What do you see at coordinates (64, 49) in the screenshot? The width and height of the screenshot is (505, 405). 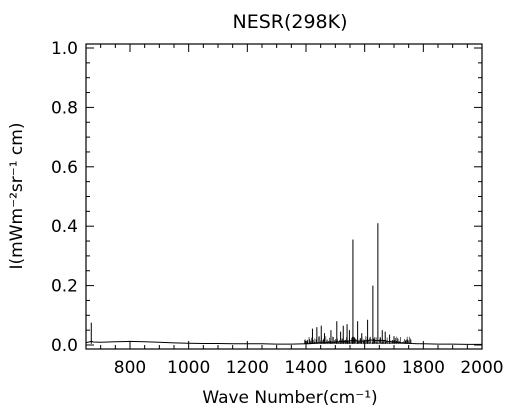 I see `y-tick-label: 1.0` at bounding box center [64, 49].